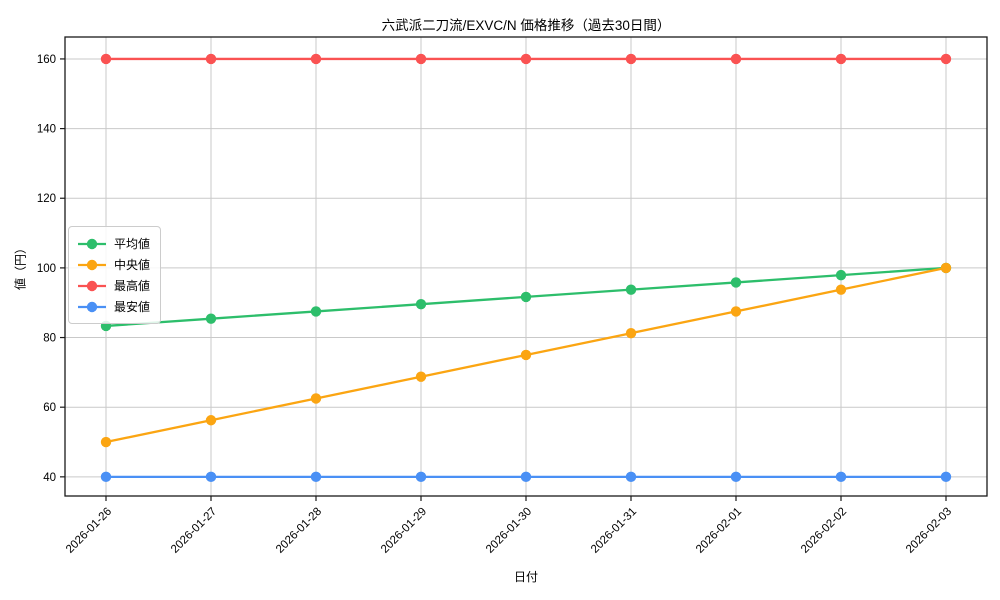 Image resolution: width=1000 pixels, height=600 pixels. What do you see at coordinates (46, 269) in the screenshot?
I see `y-tick-label: 100` at bounding box center [46, 269].